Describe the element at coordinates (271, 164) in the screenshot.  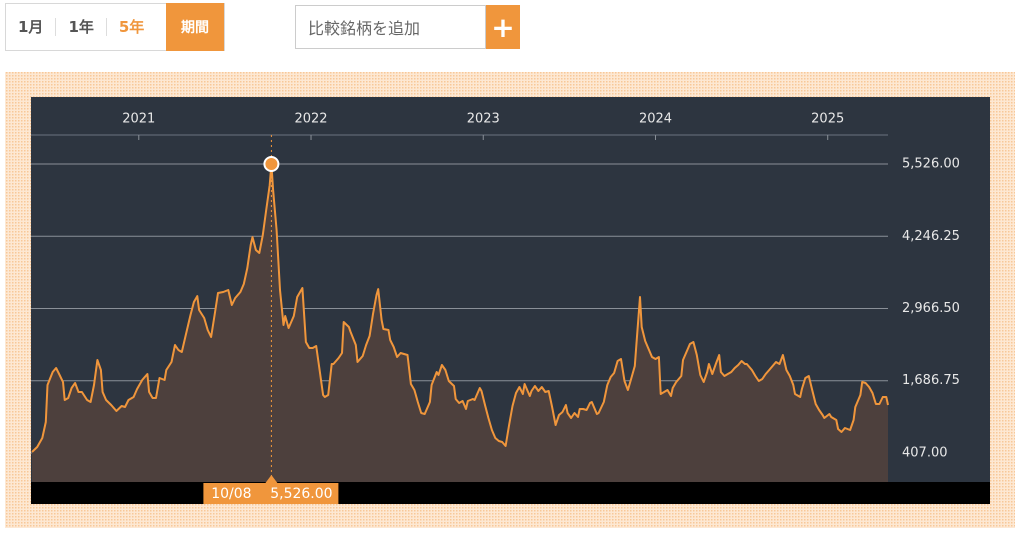
I see `hover-marker` at that location.